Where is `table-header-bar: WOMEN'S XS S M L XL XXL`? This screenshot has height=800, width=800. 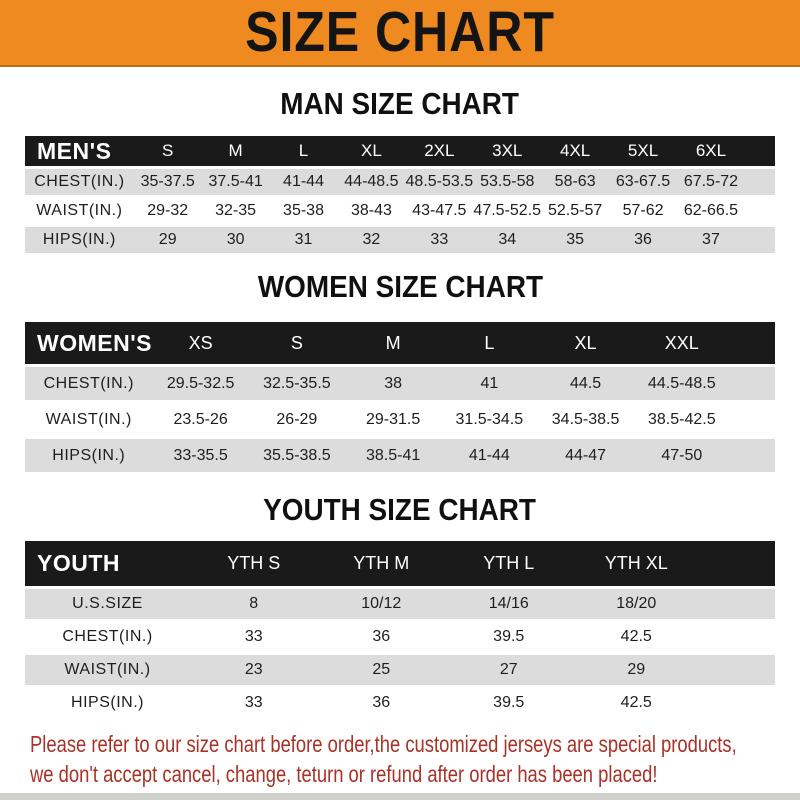 table-header-bar: WOMEN'S XS S M L XL XXL is located at coordinates (400, 344).